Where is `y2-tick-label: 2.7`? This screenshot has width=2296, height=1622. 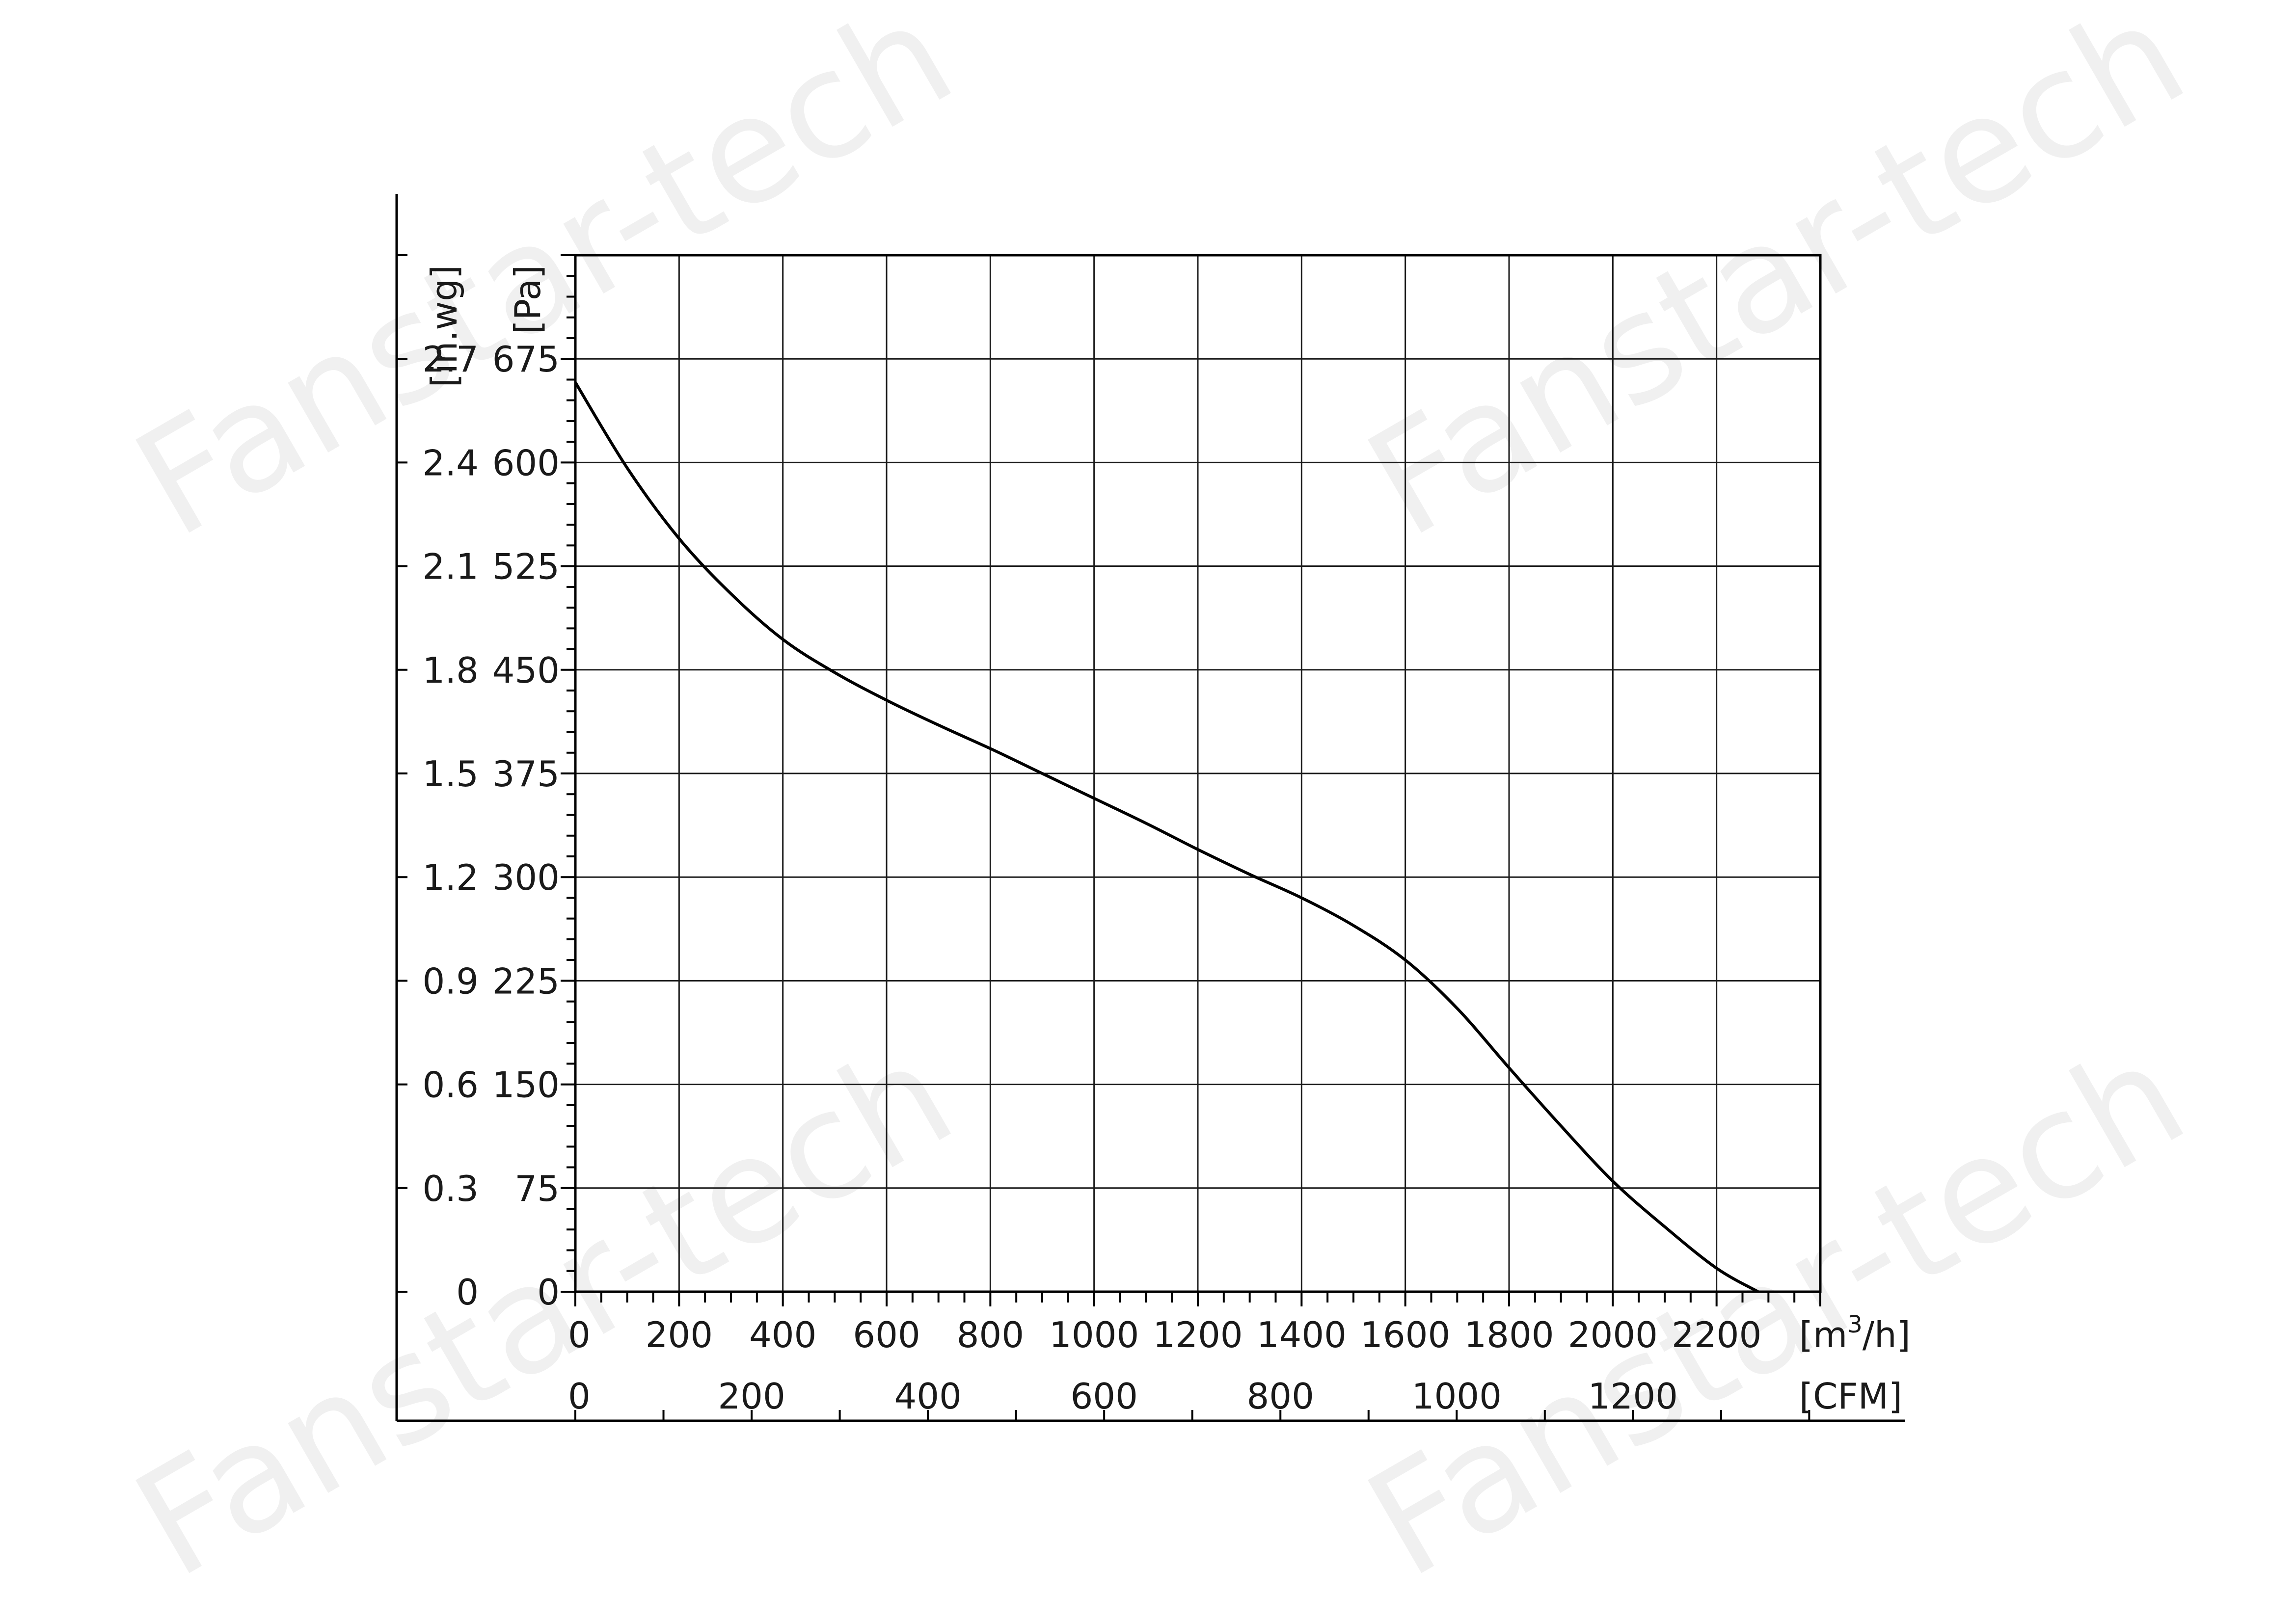 y2-tick-label: 2.7 is located at coordinates (450, 359).